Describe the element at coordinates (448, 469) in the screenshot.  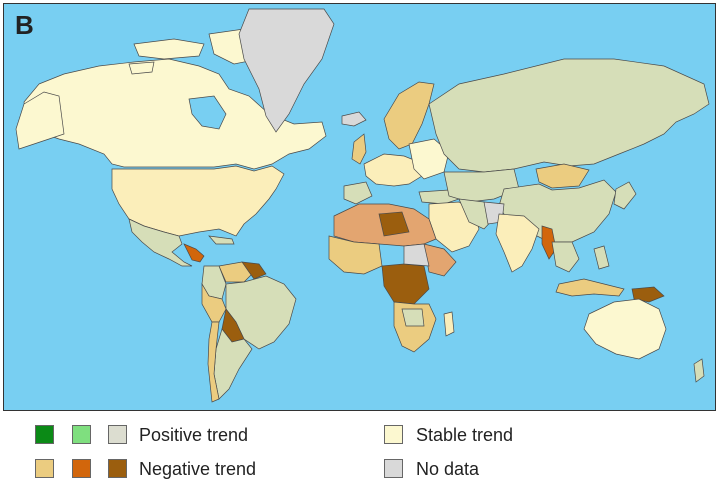
I see `legend-nodata-label: No data` at that location.